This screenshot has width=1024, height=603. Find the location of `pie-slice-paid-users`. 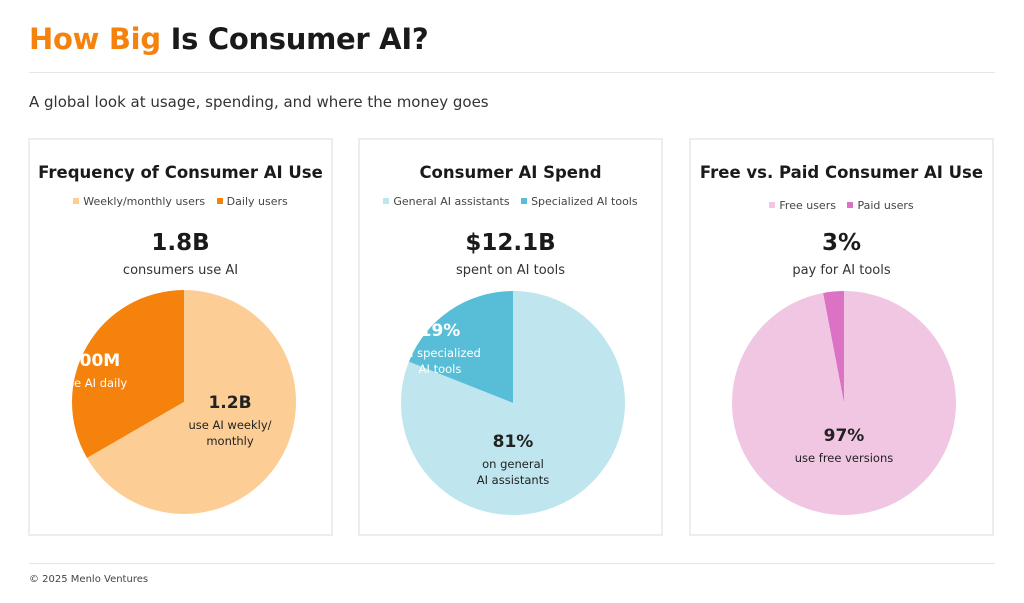

pie-slice-paid-users is located at coordinates (833, 347).